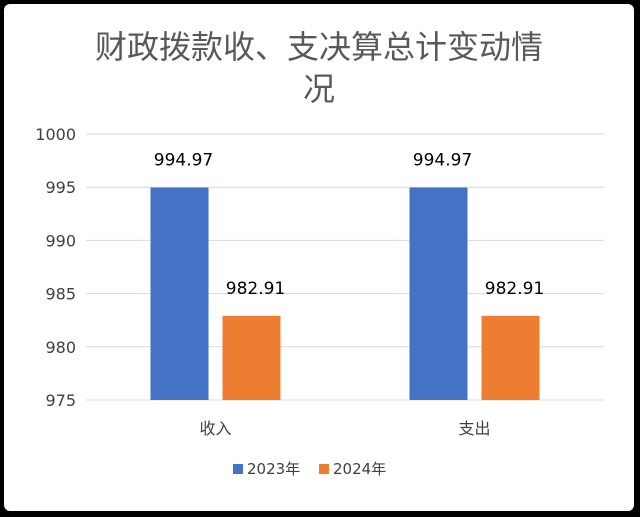 This screenshot has width=640, height=517. What do you see at coordinates (60, 240) in the screenshot?
I see `y-tick-label: 990` at bounding box center [60, 240].